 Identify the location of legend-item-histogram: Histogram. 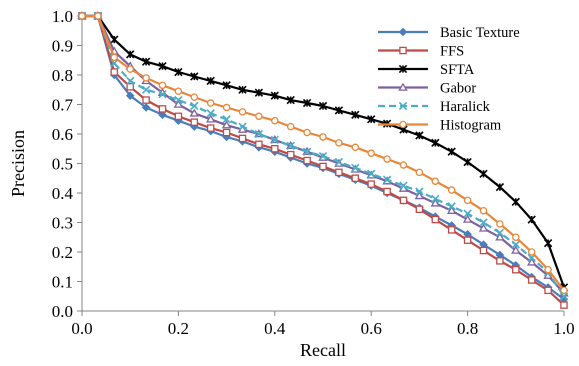
(440, 126).